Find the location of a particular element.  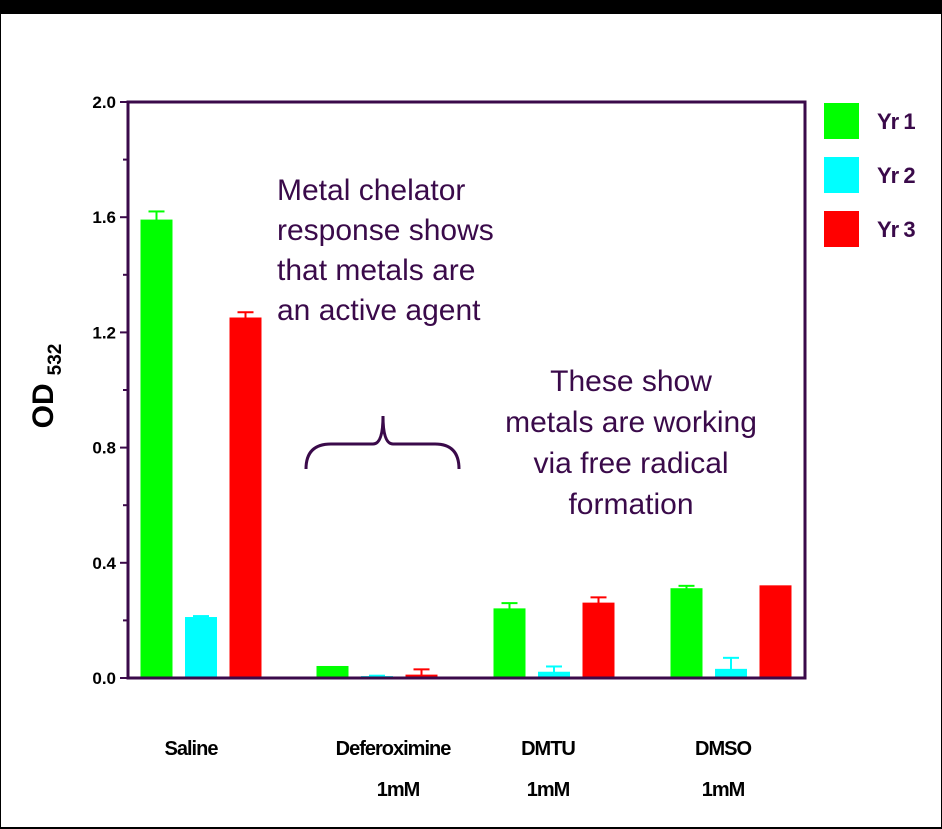

category-label: DMTU is located at coordinates (548, 749).